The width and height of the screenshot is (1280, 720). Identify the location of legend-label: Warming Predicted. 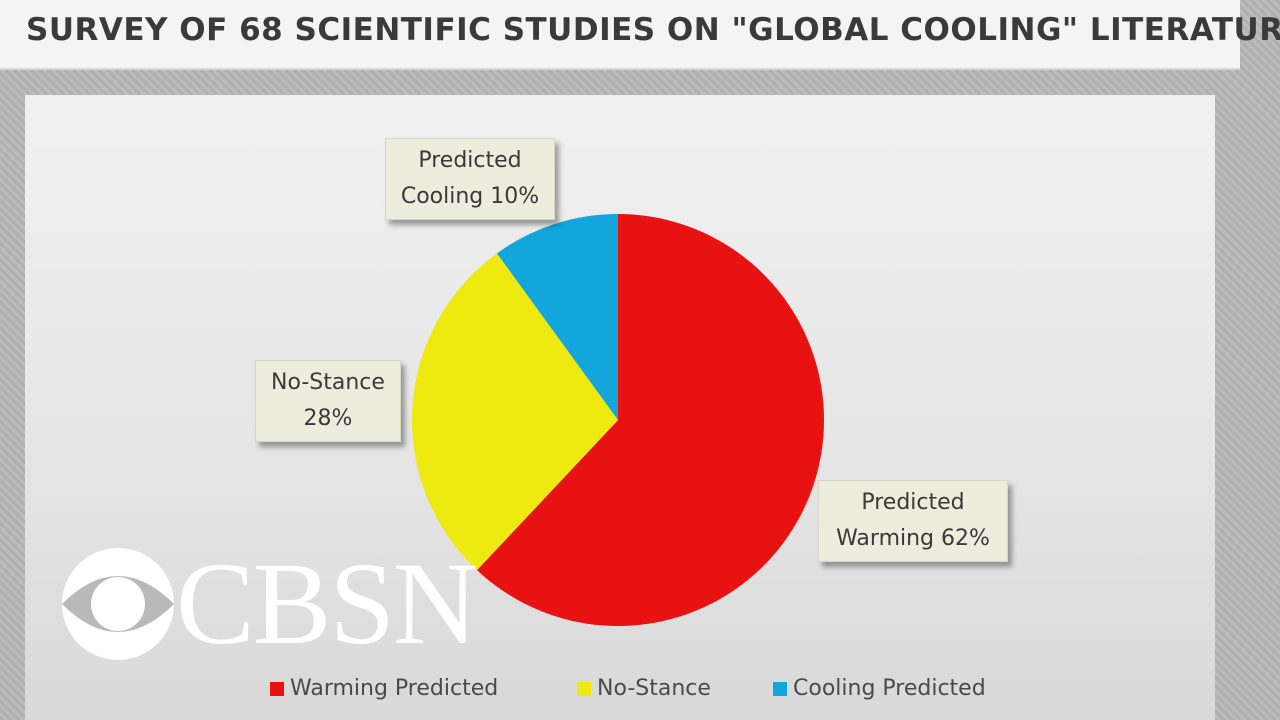
(394, 688).